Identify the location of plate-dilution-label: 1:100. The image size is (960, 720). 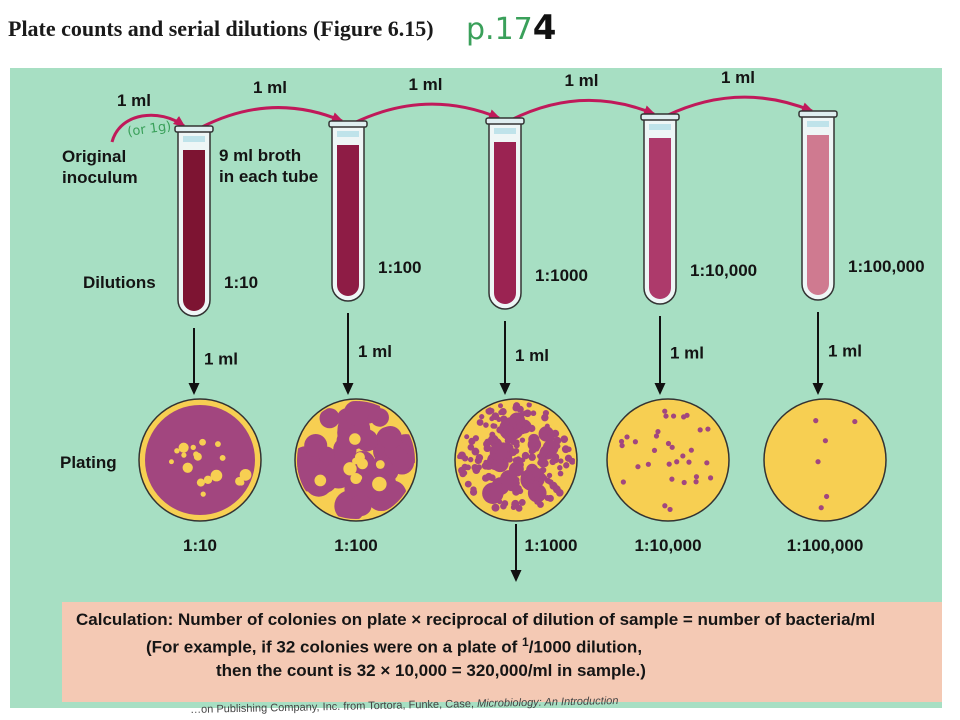
(355, 545).